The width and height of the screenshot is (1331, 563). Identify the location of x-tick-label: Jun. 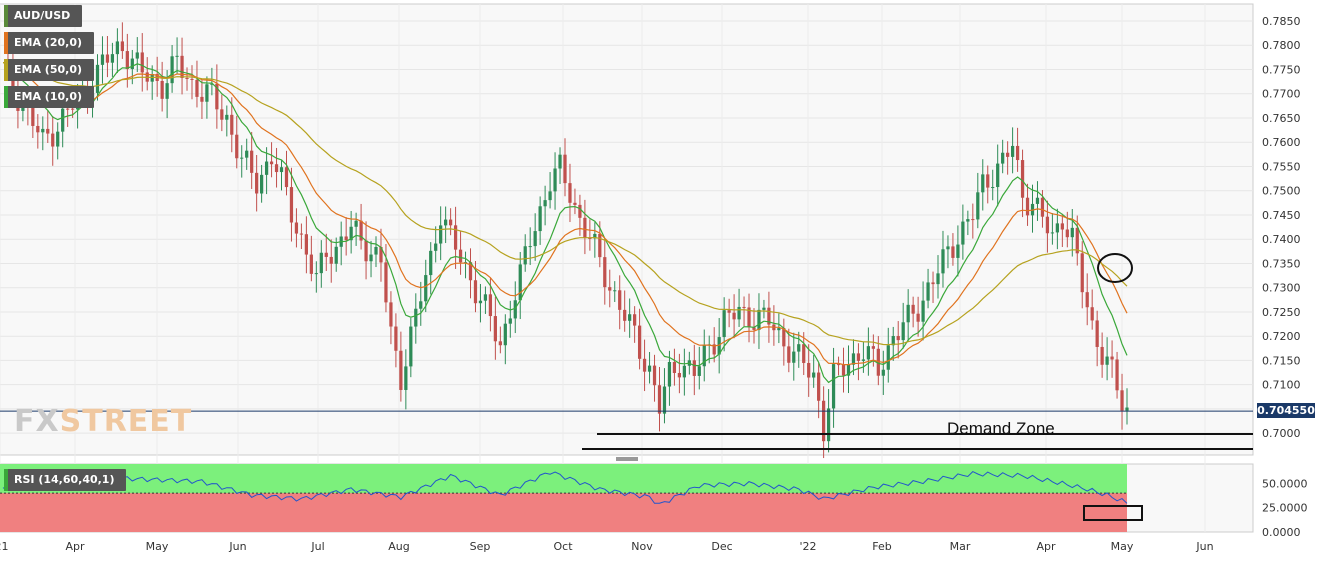
(237, 546).